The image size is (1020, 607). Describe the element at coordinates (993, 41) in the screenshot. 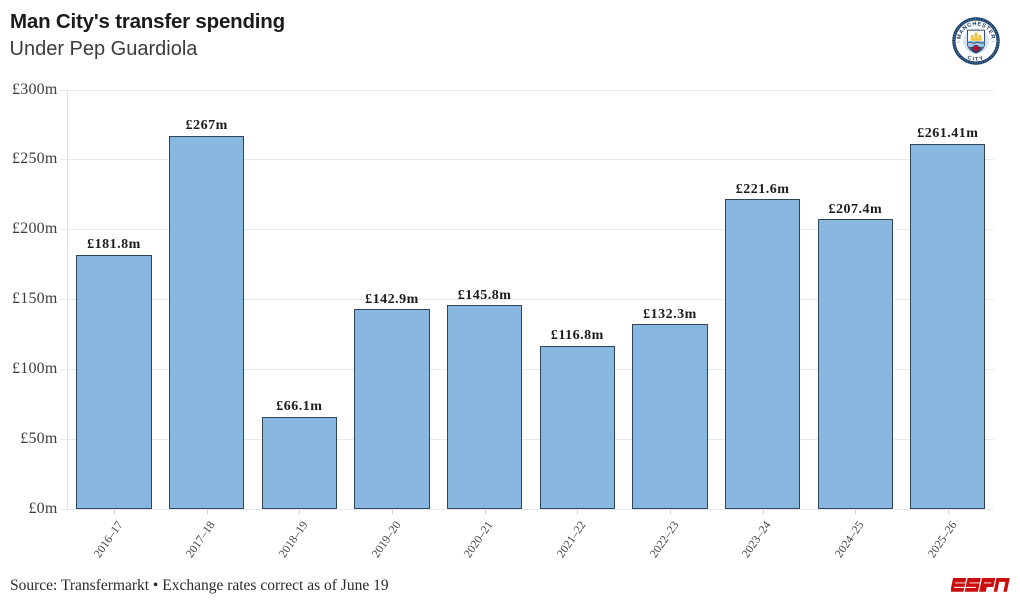

I see `svg-text: 94` at that location.